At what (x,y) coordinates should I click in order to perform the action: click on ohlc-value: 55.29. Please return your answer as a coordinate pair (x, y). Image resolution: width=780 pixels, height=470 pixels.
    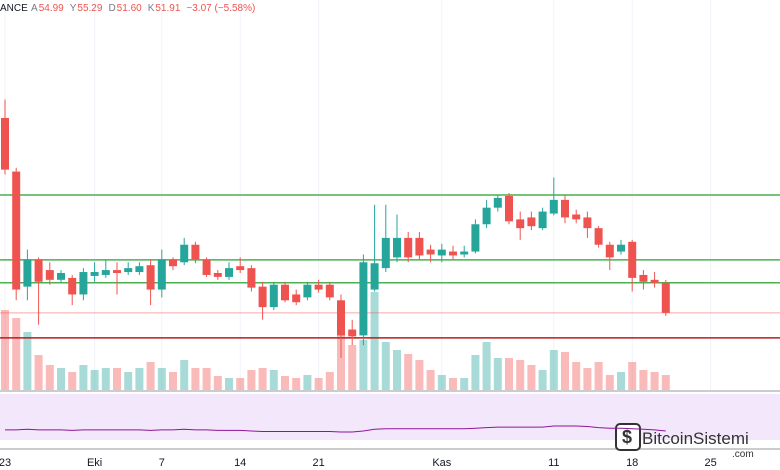
    Looking at the image, I should click on (90, 8).